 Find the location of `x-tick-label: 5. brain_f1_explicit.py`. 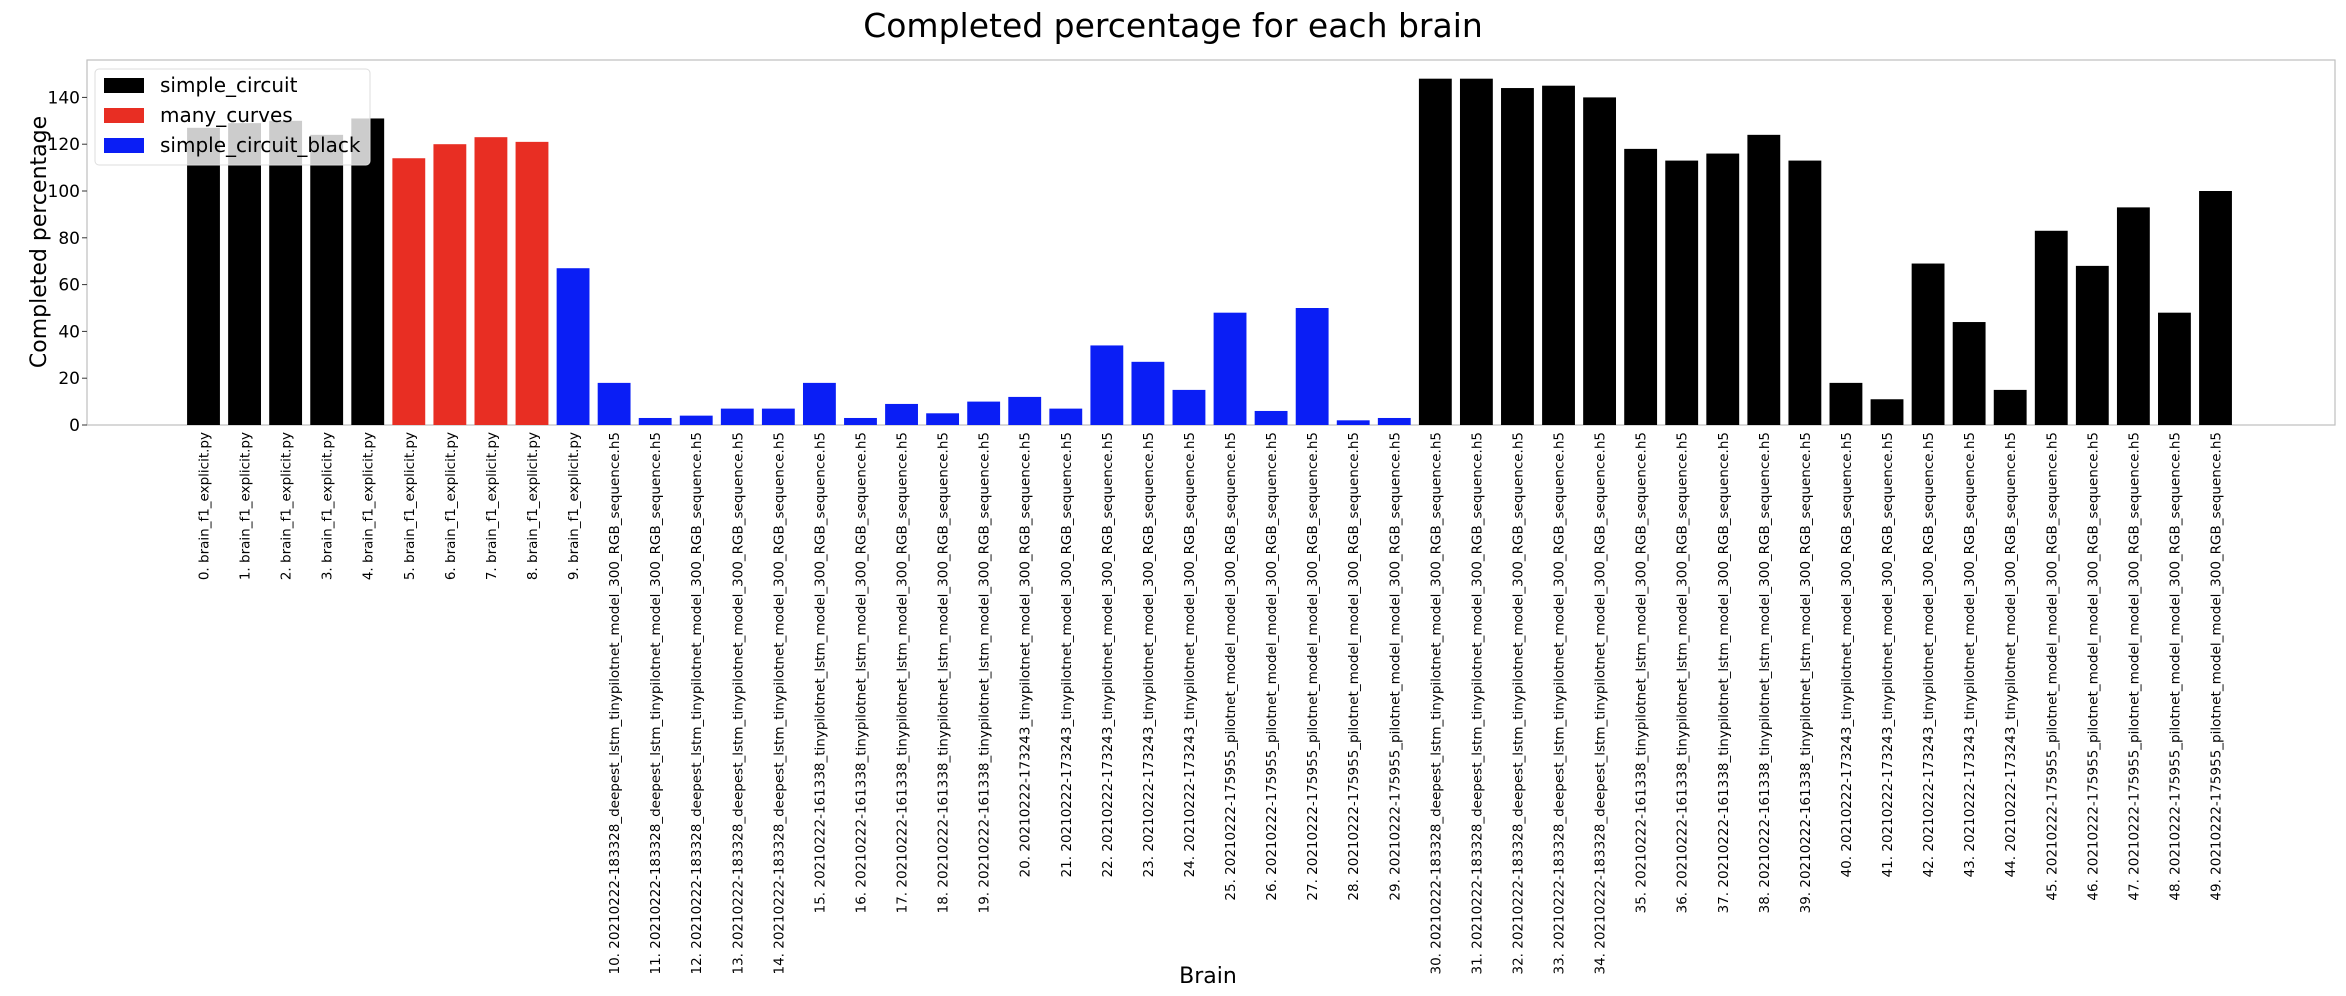

x-tick-label: 5. brain_f1_explicit.py is located at coordinates (410, 506).